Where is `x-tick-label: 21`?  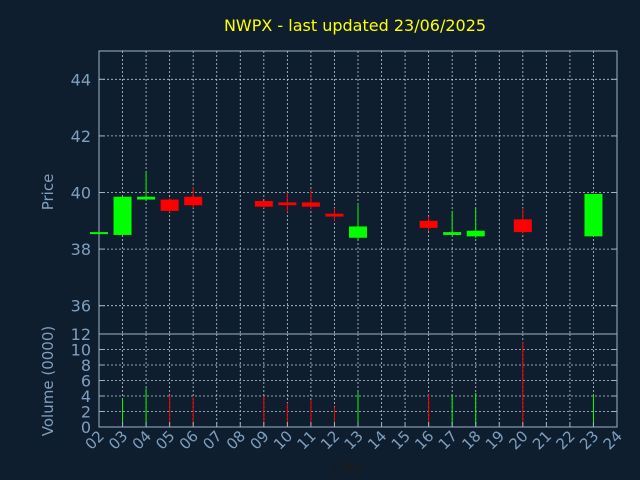
x-tick-label: 21 is located at coordinates (542, 440).